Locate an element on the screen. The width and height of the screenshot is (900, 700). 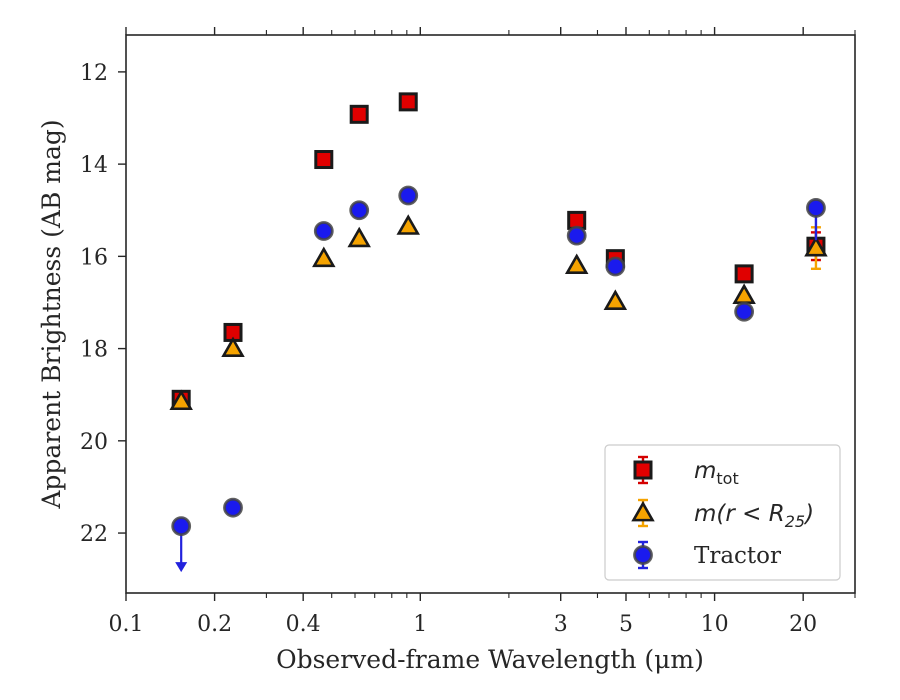
legend-label: m(r < R25) is located at coordinates (754, 516).